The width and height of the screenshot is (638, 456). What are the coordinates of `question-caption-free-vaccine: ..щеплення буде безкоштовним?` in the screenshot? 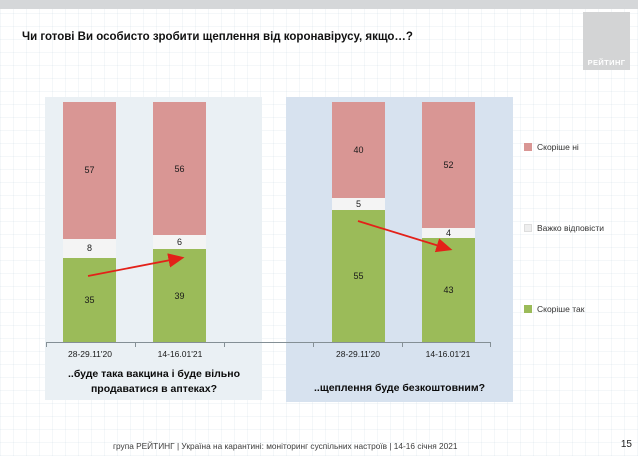 It's located at (399, 388).